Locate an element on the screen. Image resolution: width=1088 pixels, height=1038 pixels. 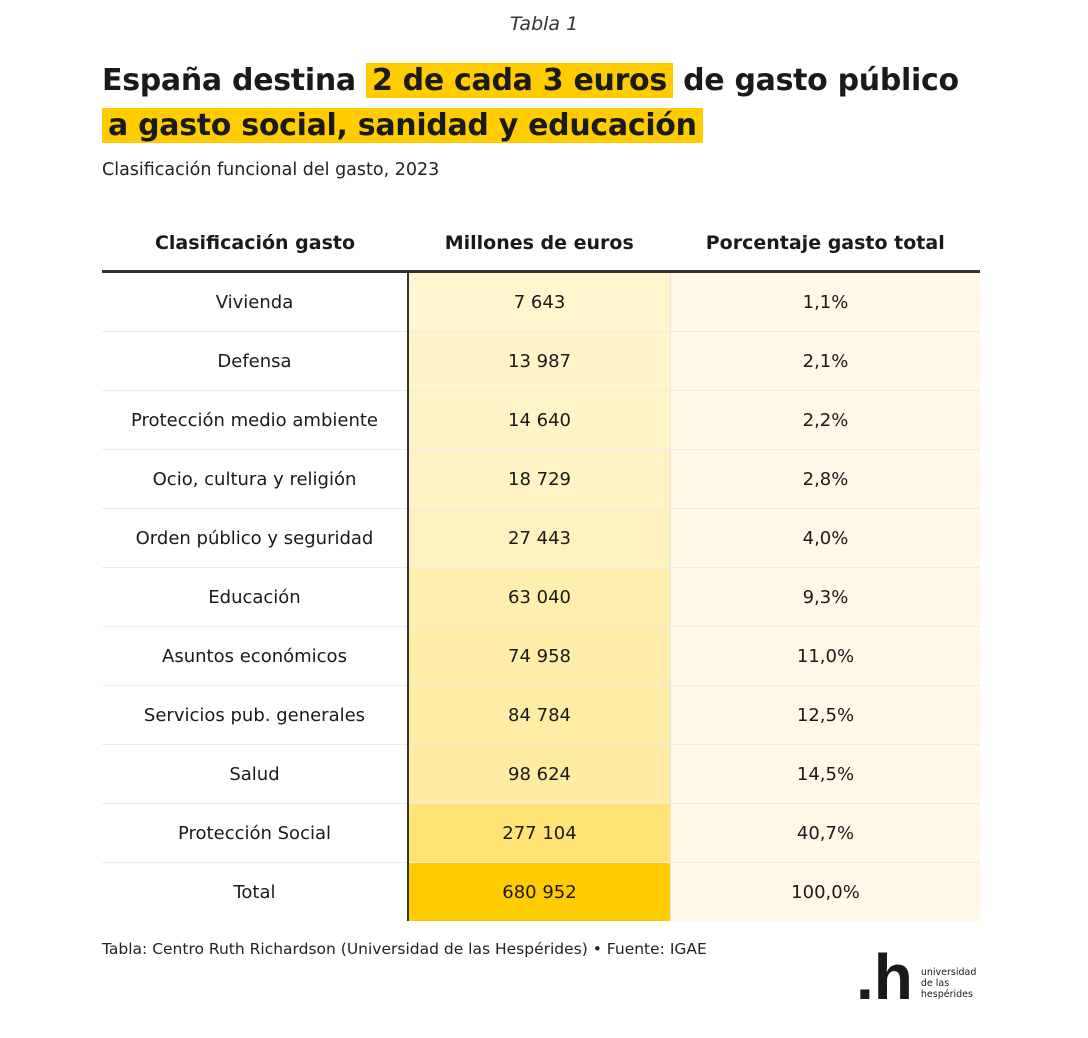
table-row: Educación 63 040 9,3% is located at coordinates (541, 597).